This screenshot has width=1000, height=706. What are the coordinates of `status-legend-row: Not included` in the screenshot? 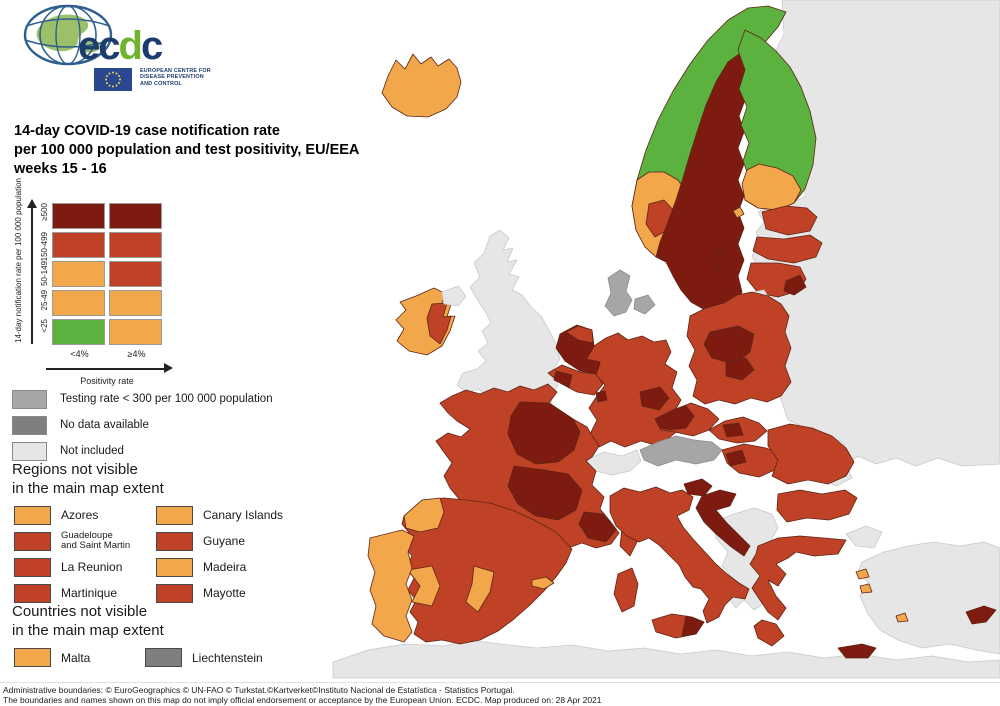 It's located at (142, 451).